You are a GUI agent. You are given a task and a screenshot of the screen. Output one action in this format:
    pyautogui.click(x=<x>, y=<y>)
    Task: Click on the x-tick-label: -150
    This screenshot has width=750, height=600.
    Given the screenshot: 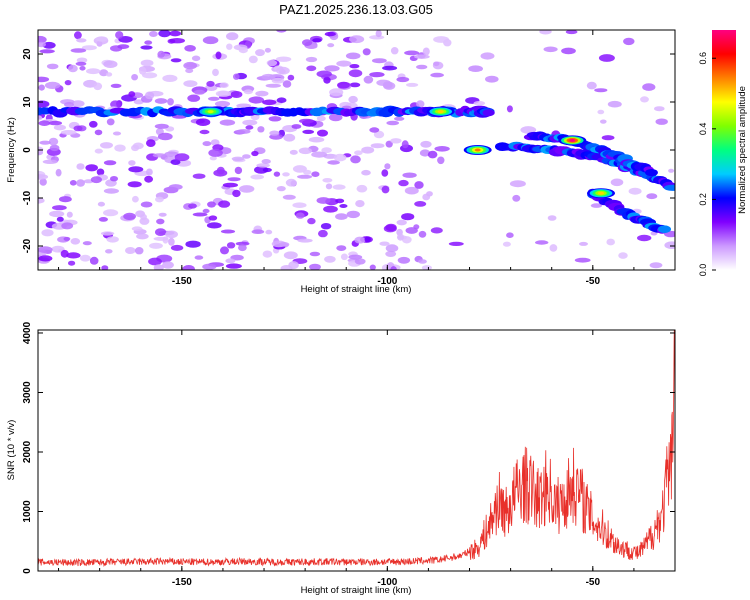 What is the action you would take?
    pyautogui.click(x=182, y=582)
    